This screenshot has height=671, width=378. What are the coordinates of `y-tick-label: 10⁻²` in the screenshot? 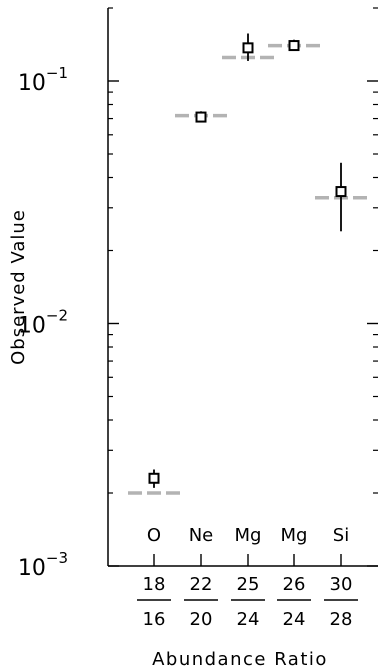 It's located at (43, 323).